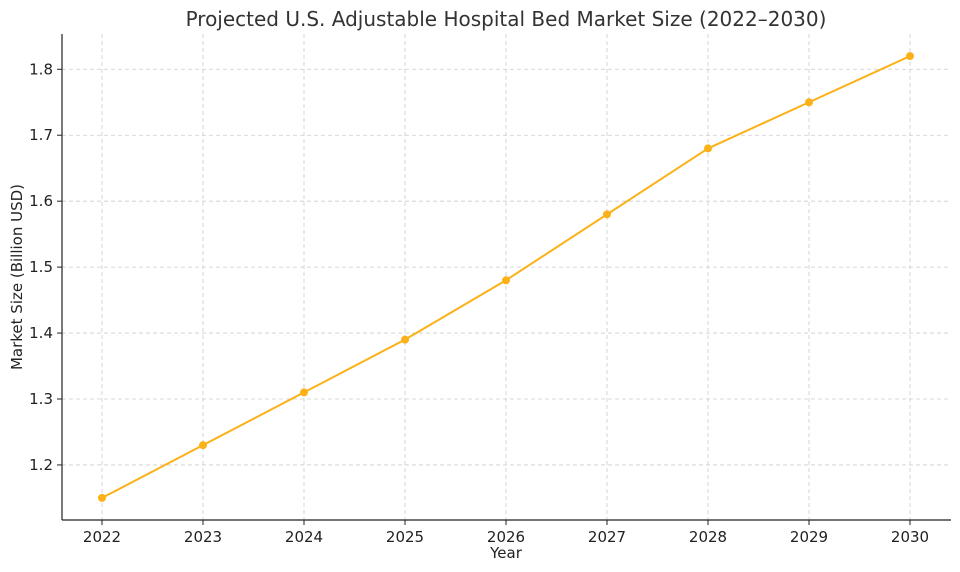  I want to click on x-tick-label: 2023, so click(203, 537).